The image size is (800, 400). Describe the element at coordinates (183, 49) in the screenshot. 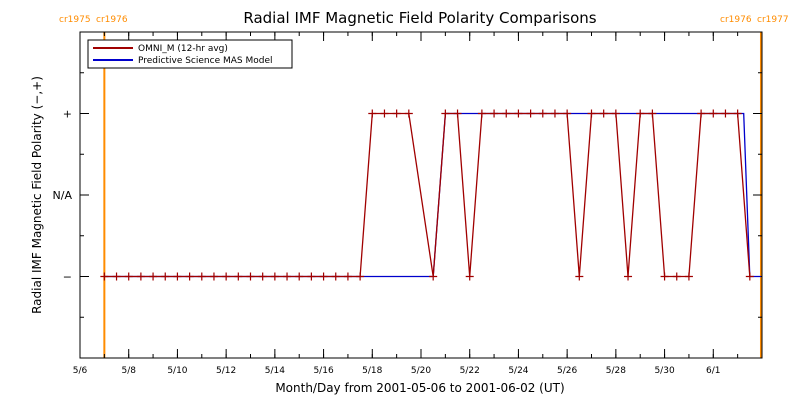

I see `legend-label: OMNI_M (12-hr avg)` at that location.